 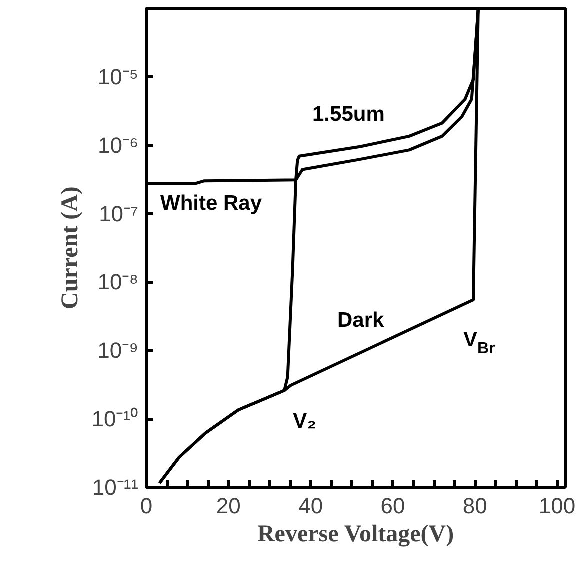 I want to click on x-axis-title: Reverse Voltage(V), so click(x=355, y=535).